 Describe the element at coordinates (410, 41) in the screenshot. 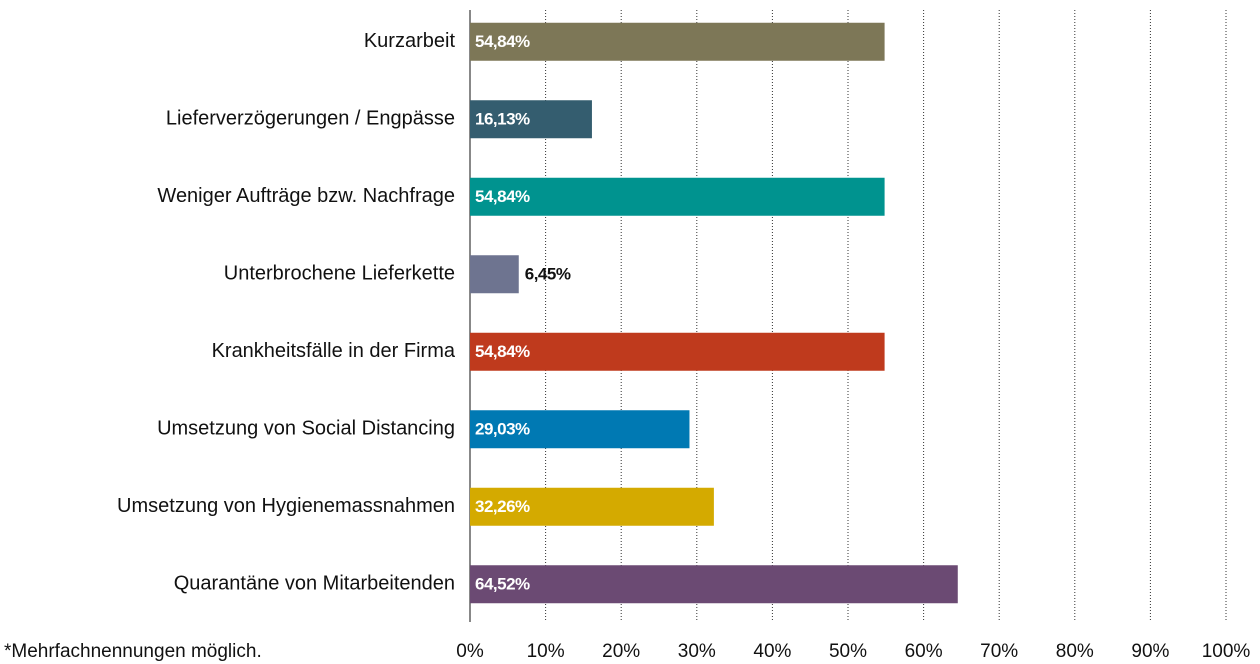

I see `y-tick-label: Kurzarbeit` at that location.